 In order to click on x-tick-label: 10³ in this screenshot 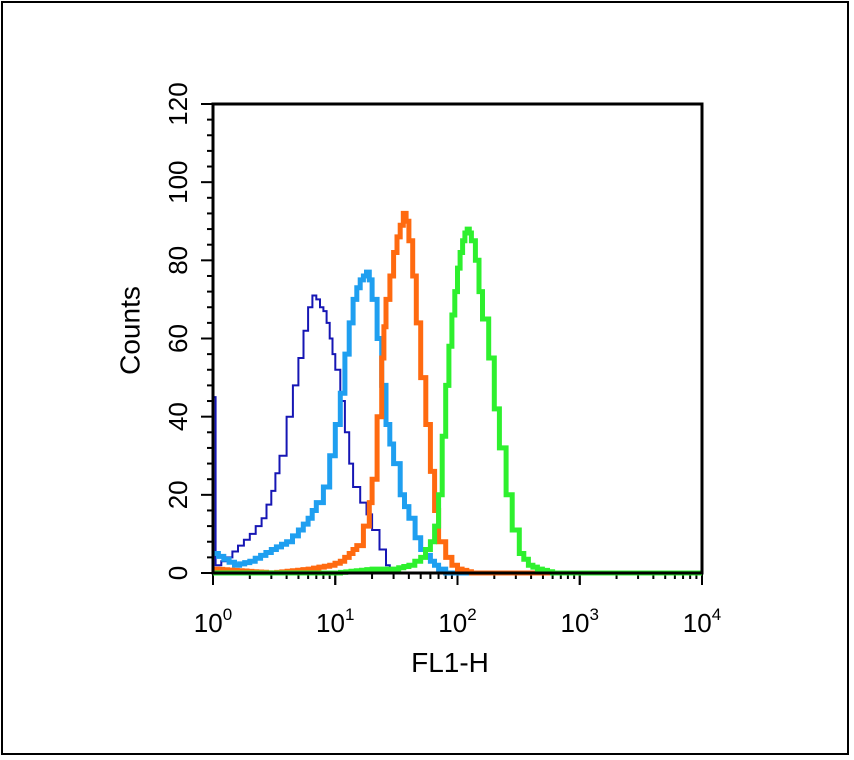, I will do `click(580, 621)`.